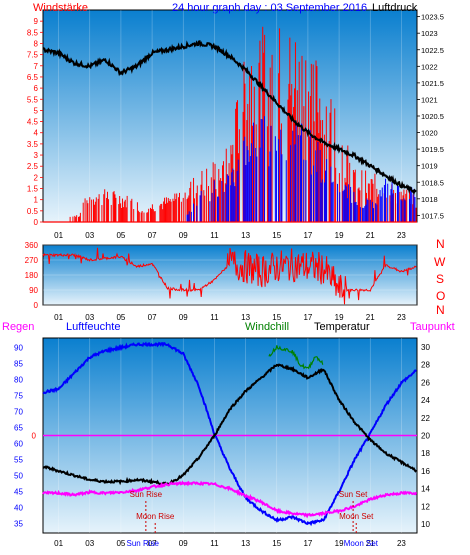  Describe the element at coordinates (36, 21) in the screenshot. I see `wind-y-tick-9: 9` at that location.